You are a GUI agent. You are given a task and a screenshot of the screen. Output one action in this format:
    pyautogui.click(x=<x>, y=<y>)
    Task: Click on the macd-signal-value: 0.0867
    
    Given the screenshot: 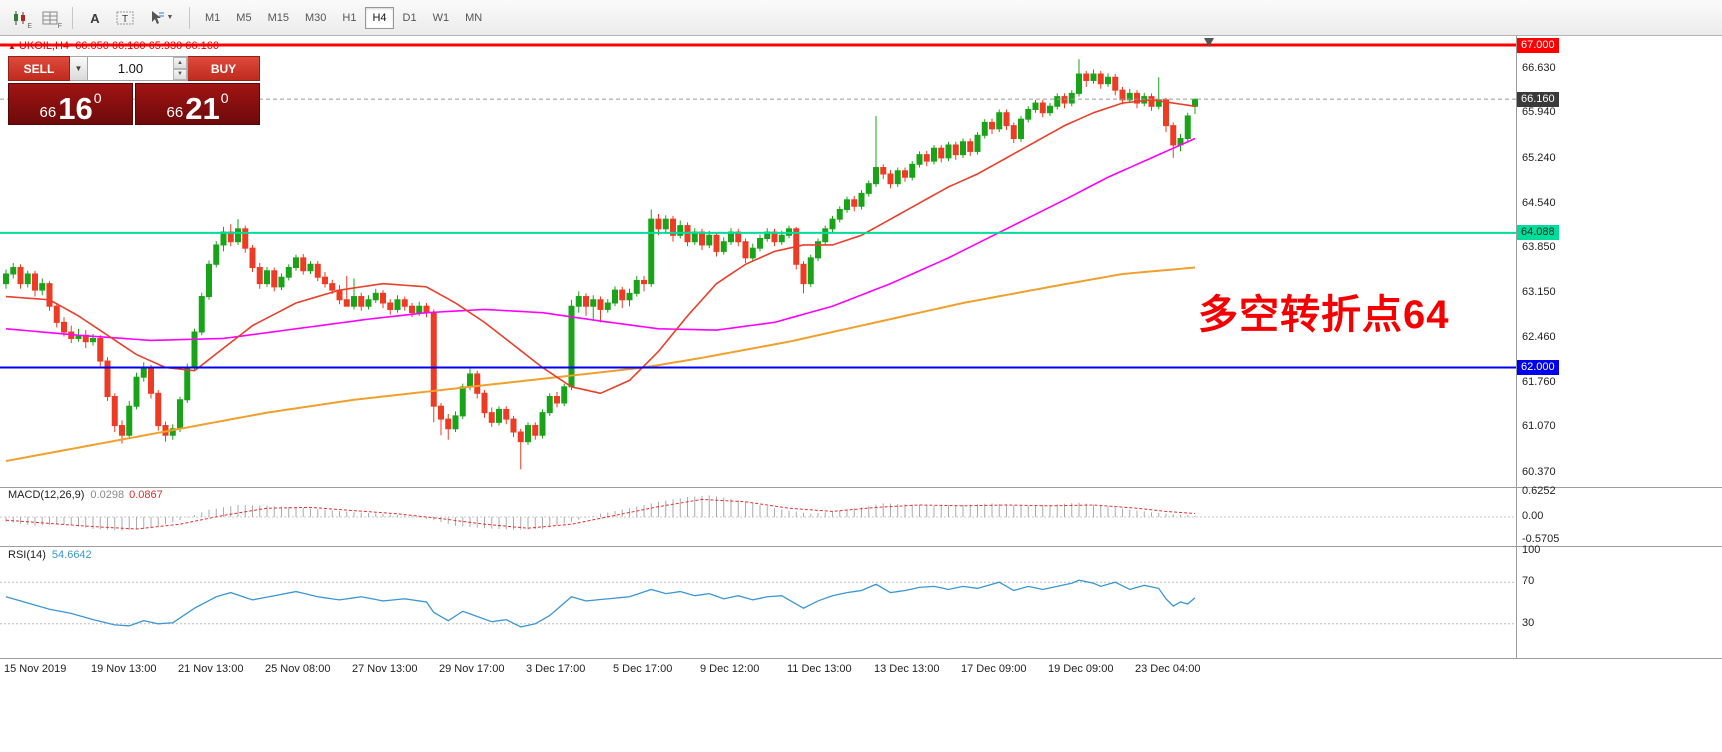 What is the action you would take?
    pyautogui.click(x=146, y=495)
    